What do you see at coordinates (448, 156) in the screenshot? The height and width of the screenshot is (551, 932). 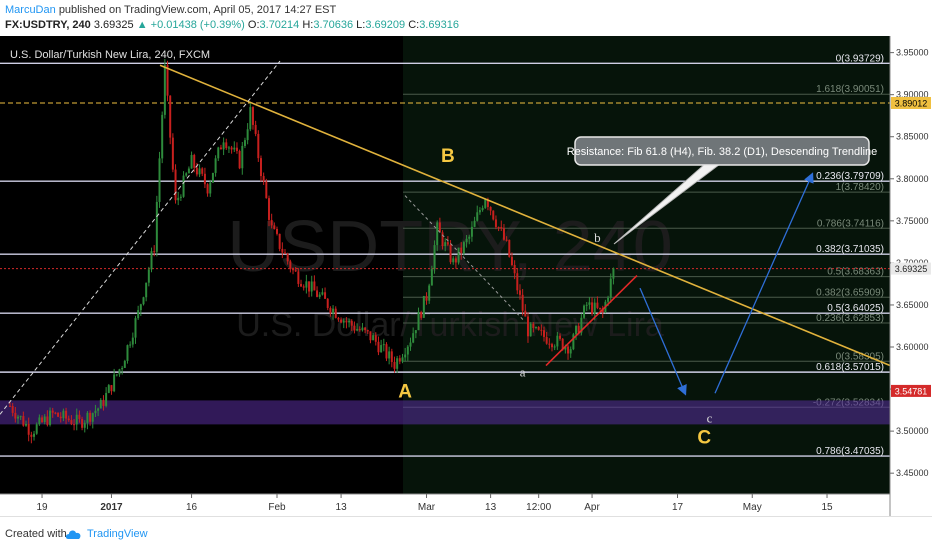 I see `wave-label-B: B` at bounding box center [448, 156].